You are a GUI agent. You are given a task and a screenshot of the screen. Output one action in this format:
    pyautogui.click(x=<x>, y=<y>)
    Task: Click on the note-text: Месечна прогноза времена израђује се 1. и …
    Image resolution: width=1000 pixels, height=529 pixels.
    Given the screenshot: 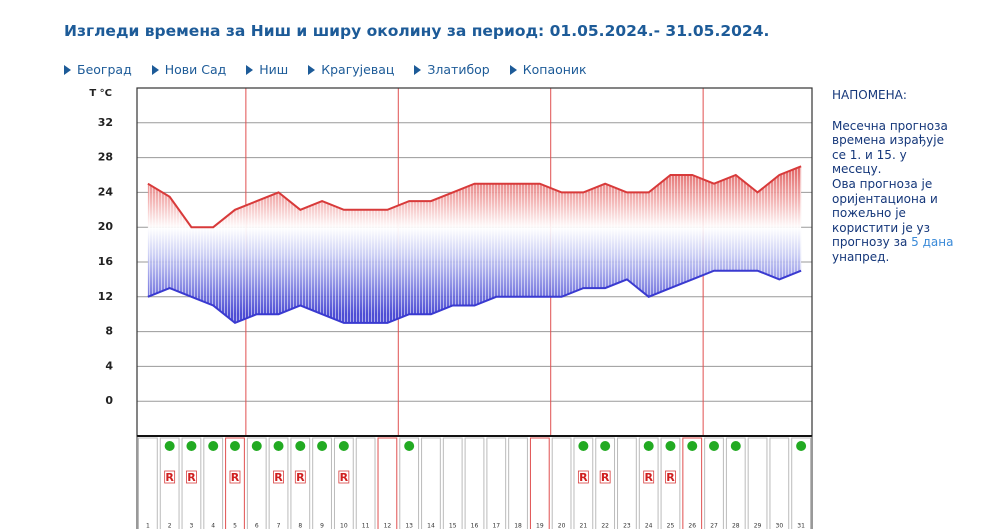 What is the action you would take?
    pyautogui.click(x=916, y=192)
    